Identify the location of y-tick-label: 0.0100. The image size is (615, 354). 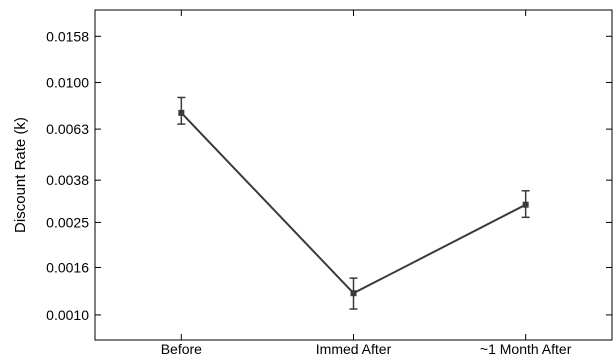
(67, 82).